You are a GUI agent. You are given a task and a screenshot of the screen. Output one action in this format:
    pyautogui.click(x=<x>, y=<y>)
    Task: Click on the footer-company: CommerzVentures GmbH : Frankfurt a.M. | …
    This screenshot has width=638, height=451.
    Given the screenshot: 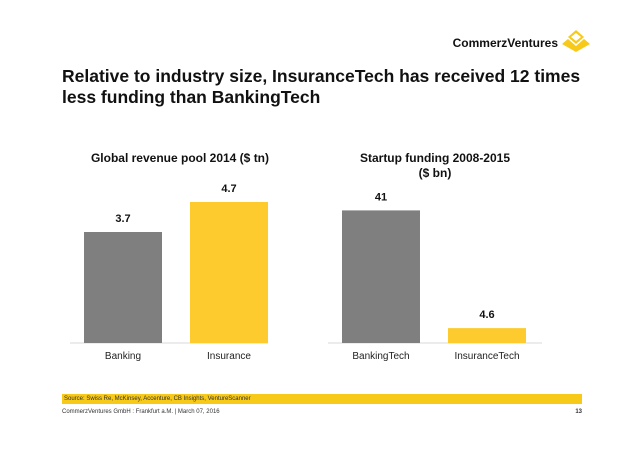 What is the action you would take?
    pyautogui.click(x=141, y=412)
    